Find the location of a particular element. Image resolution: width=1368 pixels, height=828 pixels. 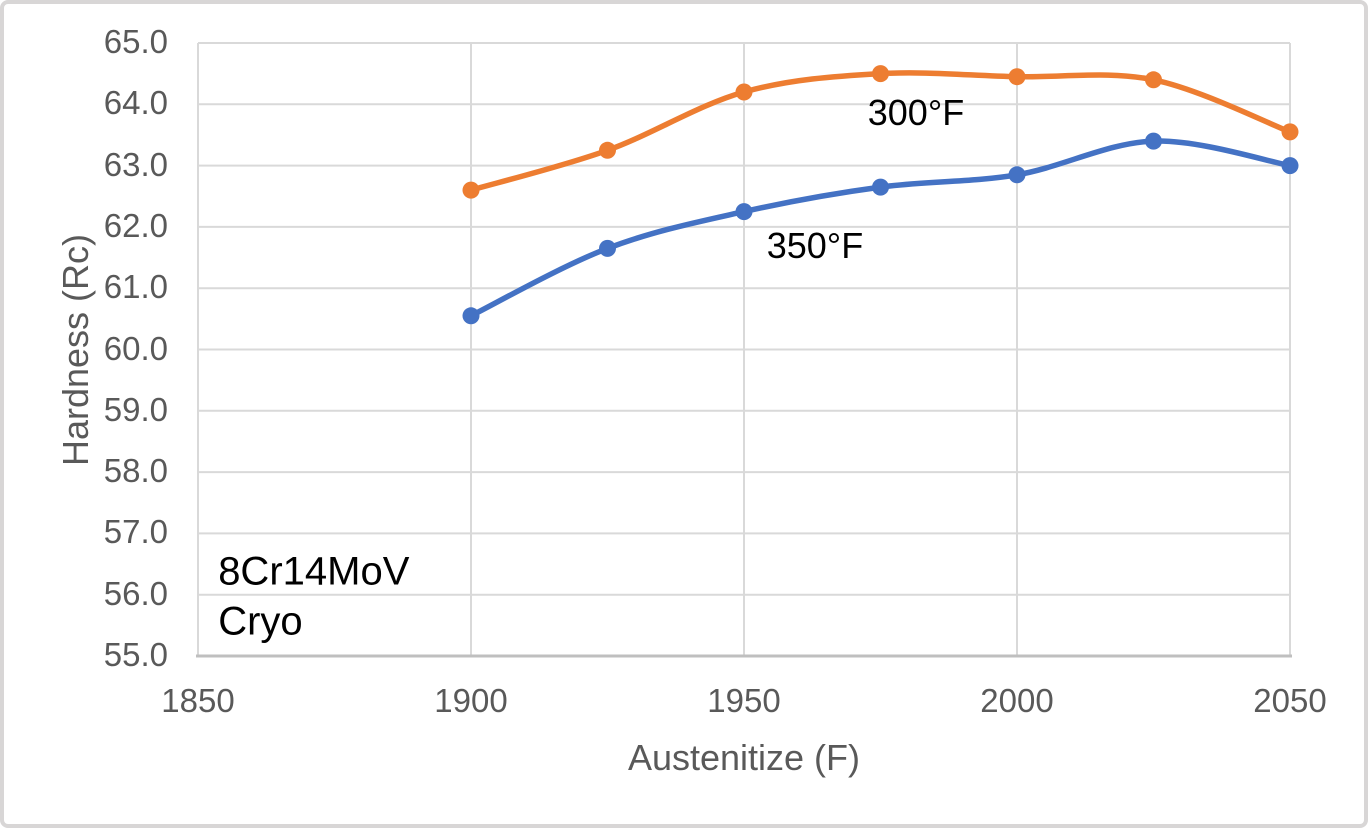

y-tick-label: 62.0 is located at coordinates (135, 226).